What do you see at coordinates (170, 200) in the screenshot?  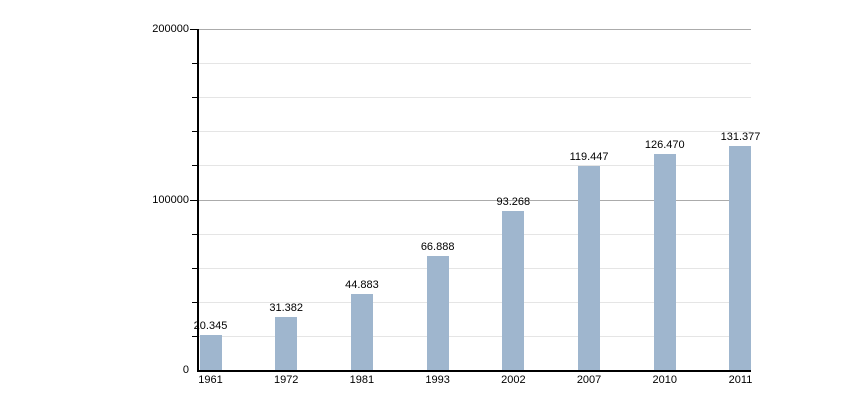 I see `y-axis-label: 100000` at bounding box center [170, 200].